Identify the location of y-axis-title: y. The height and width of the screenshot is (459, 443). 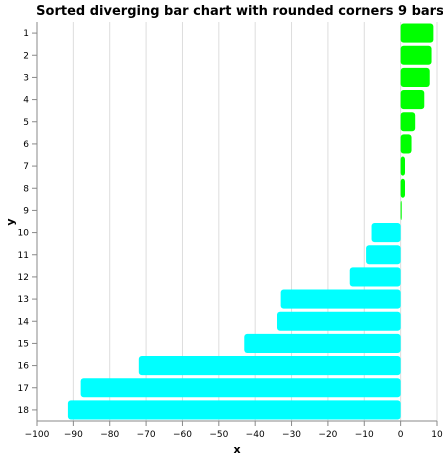
(10, 221).